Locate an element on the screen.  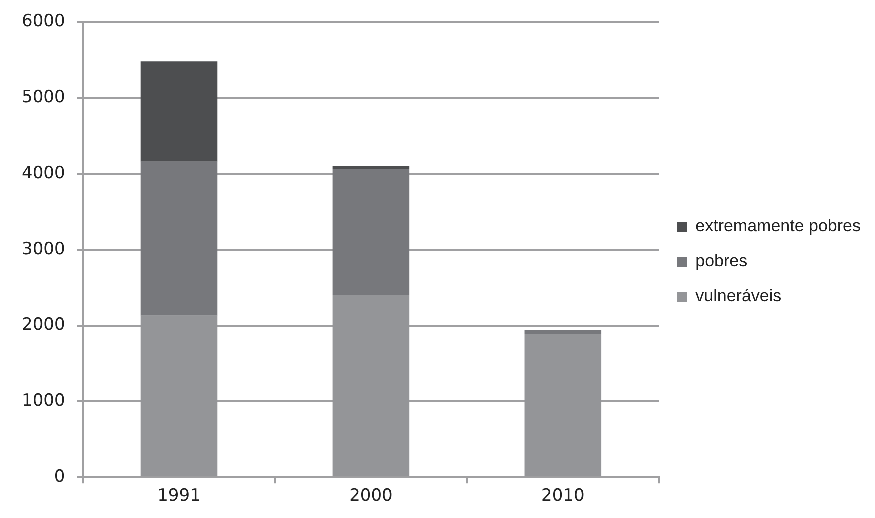
y-tick-label: 6000 is located at coordinates (44, 22).